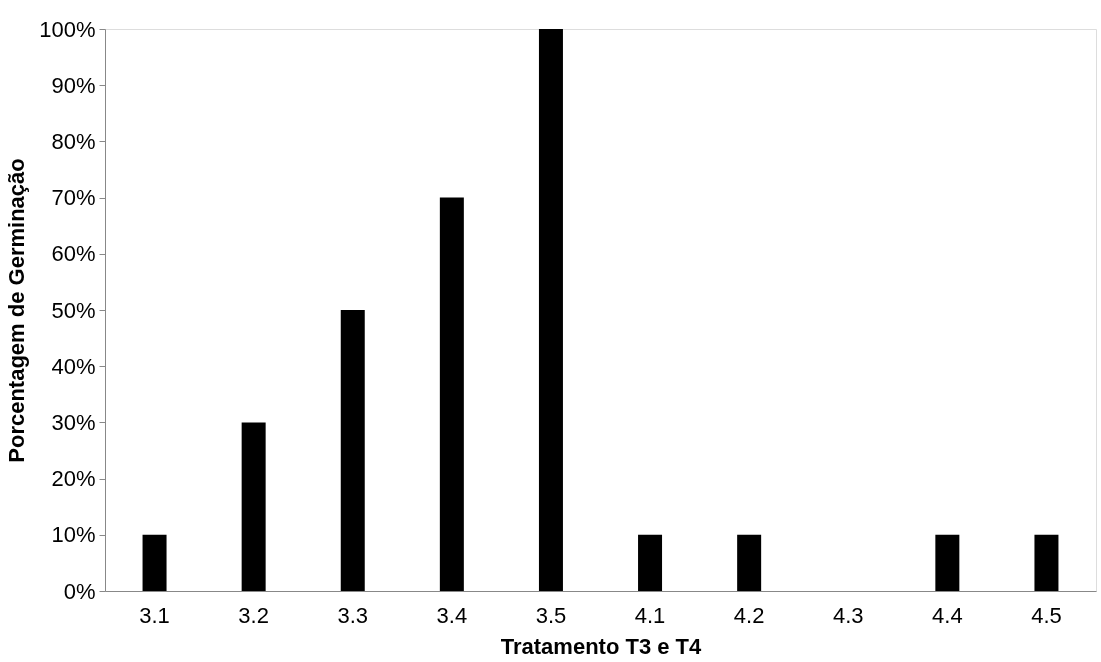  What do you see at coordinates (73, 254) in the screenshot?
I see `y-tick-label: 60%` at bounding box center [73, 254].